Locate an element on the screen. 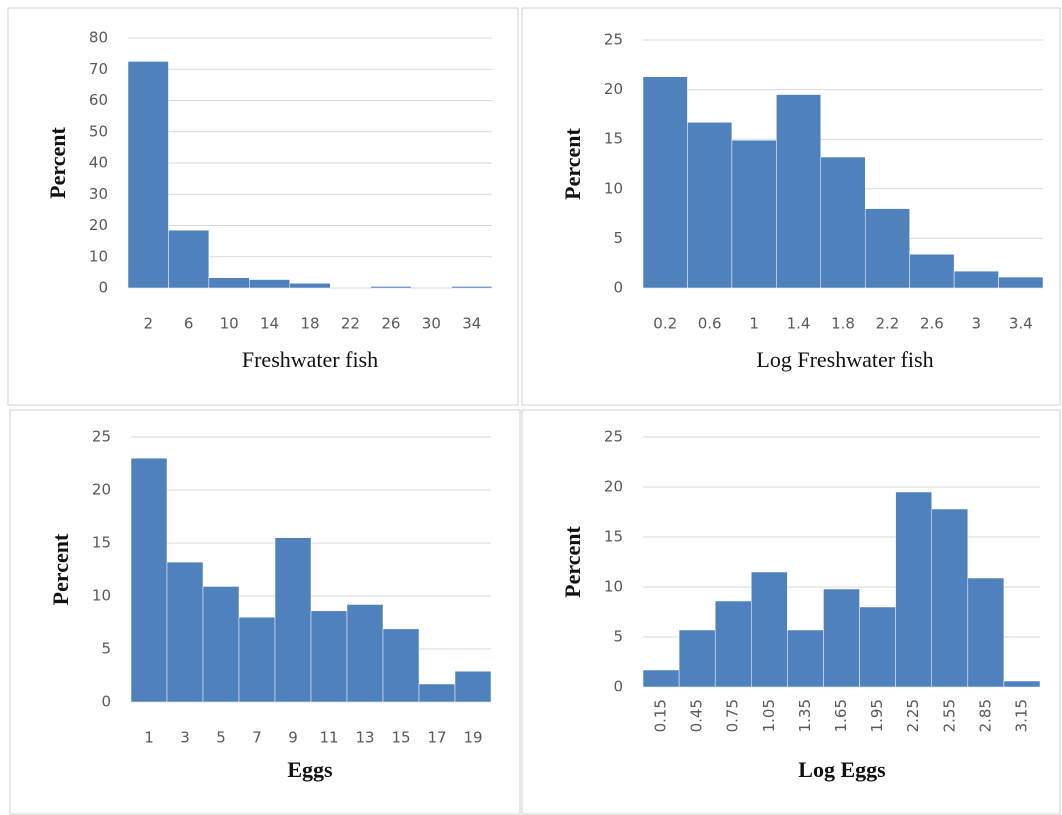 This screenshot has width=1062, height=815. x-tick-label: 34 is located at coordinates (471, 324).